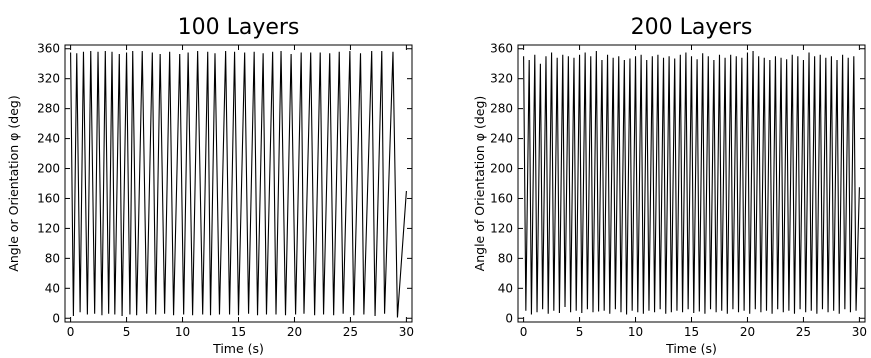 The width and height of the screenshot is (871, 358). I want to click on y-axis-label: Angle or Orientation φ (deg), so click(13, 183).